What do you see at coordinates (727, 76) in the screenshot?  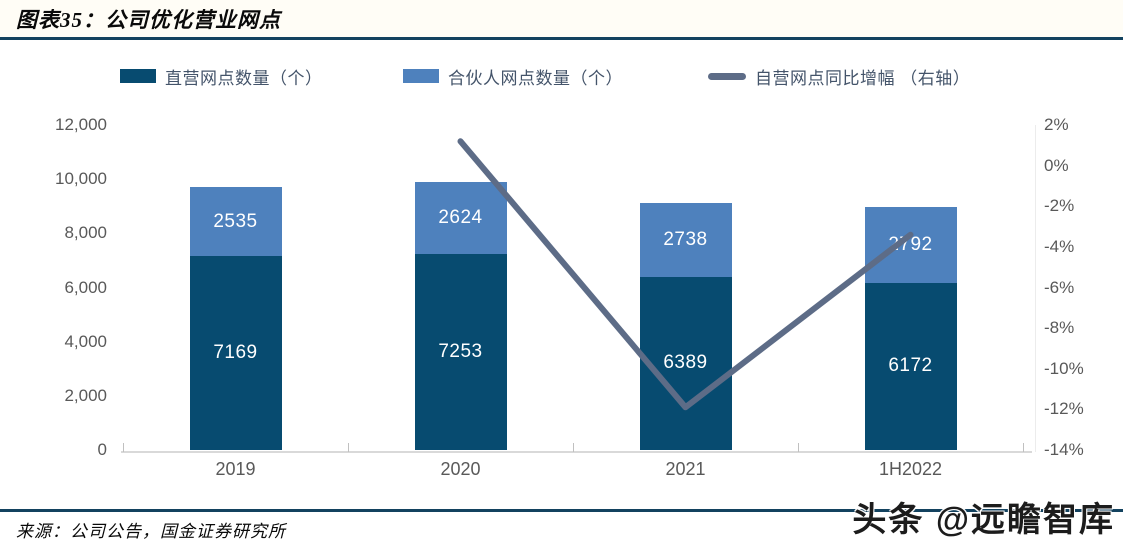 I see `legend-swatch-line` at bounding box center [727, 76].